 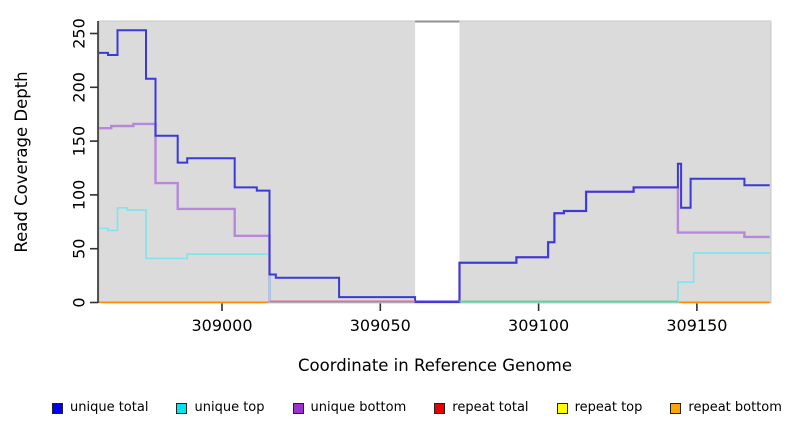 What do you see at coordinates (57, 408) in the screenshot?
I see `legend-swatch-unique-total` at bounding box center [57, 408].